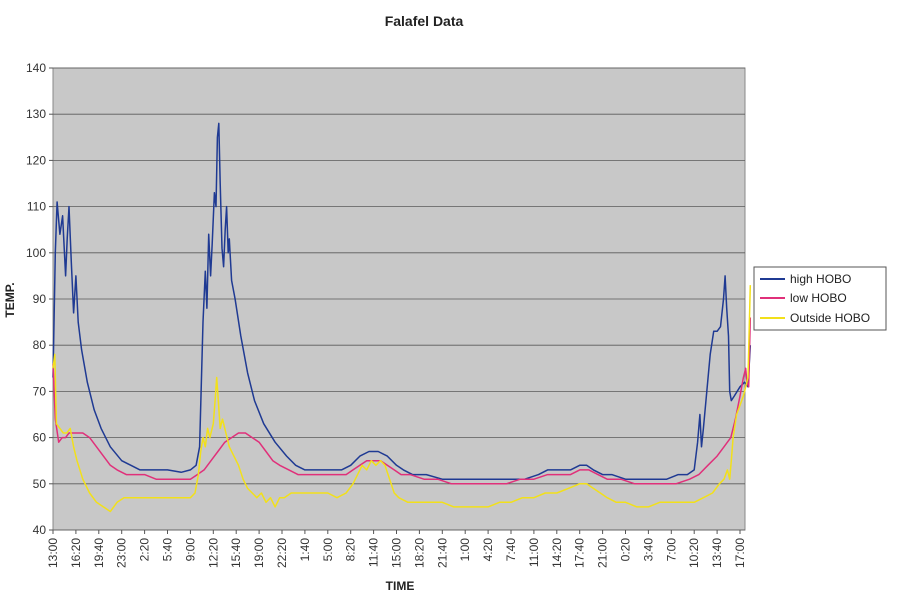 This screenshot has width=900, height=616. I want to click on chart-title: Falafel Data, so click(424, 21).